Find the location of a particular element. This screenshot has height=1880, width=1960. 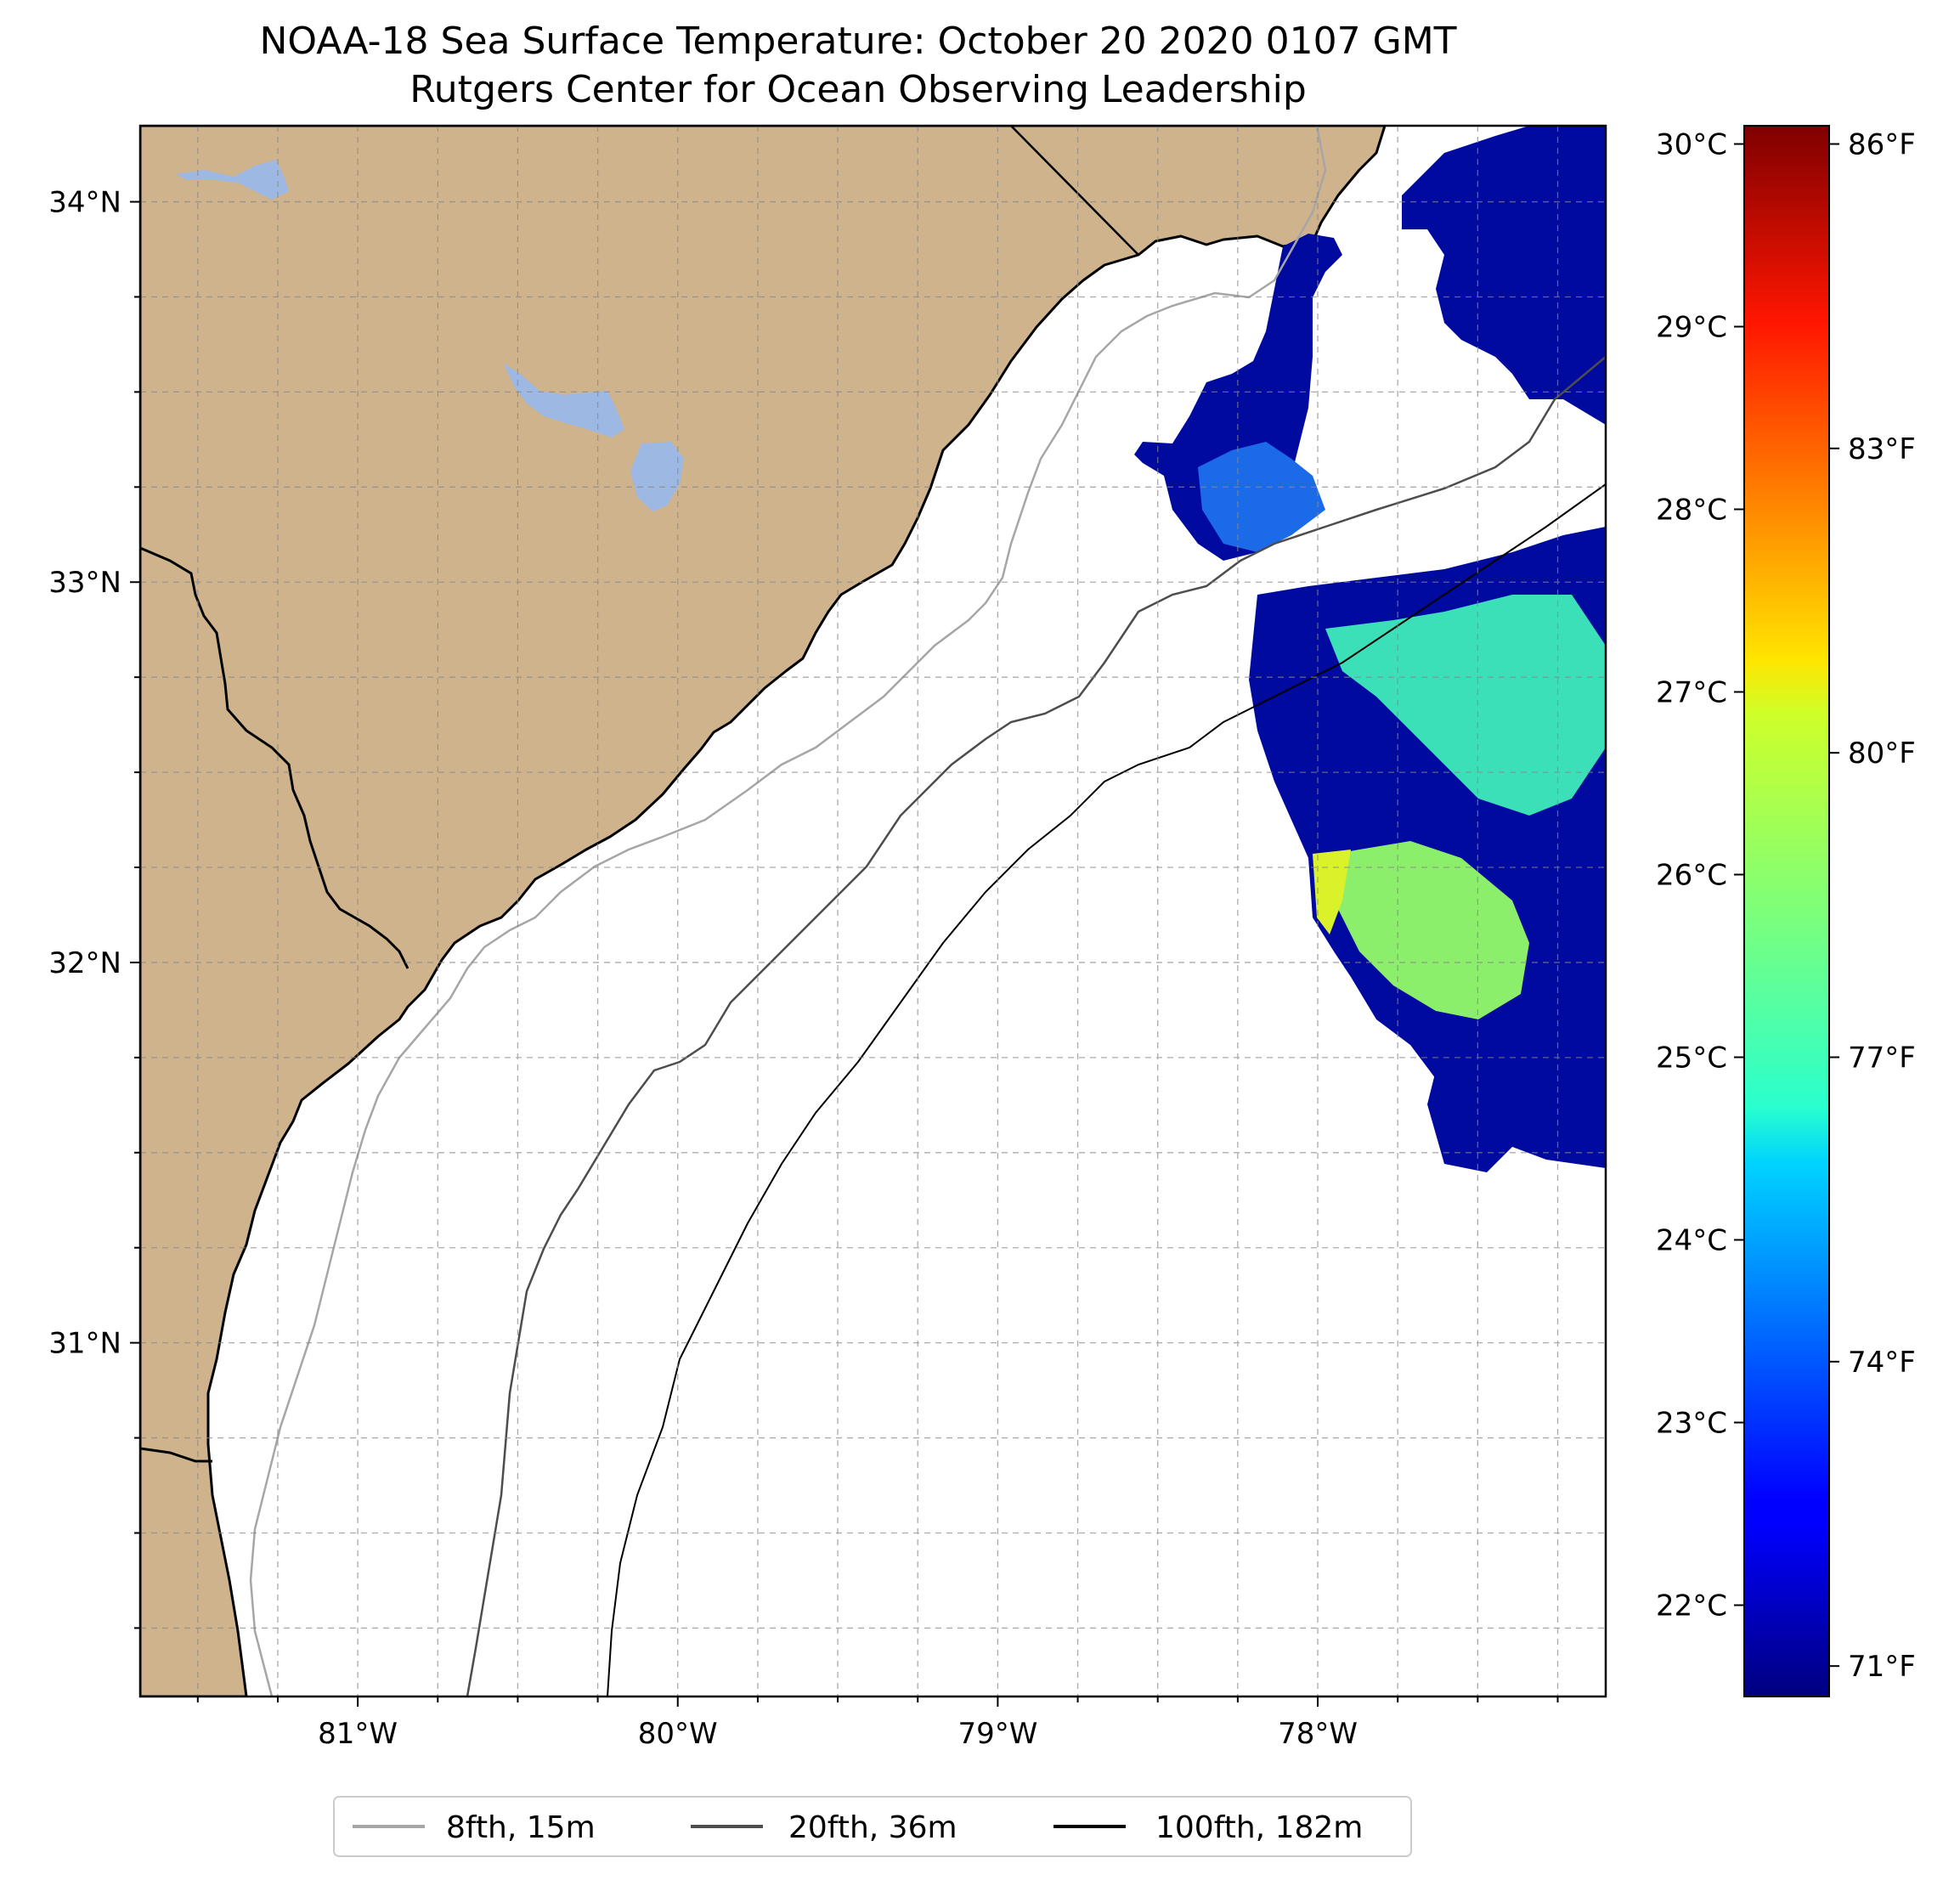

lat-tick-label: 31°N is located at coordinates (85, 1344).